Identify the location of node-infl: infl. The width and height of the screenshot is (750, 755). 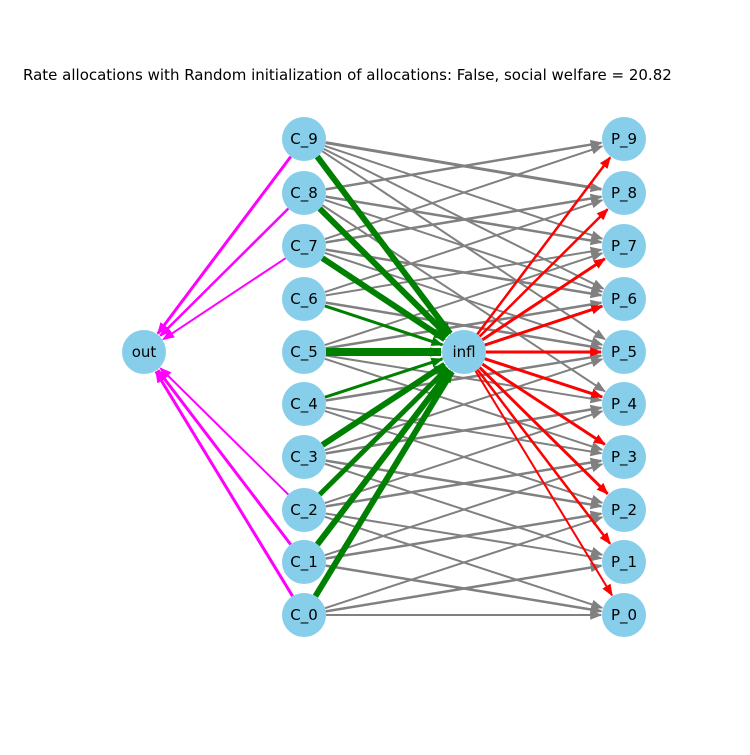
(464, 352).